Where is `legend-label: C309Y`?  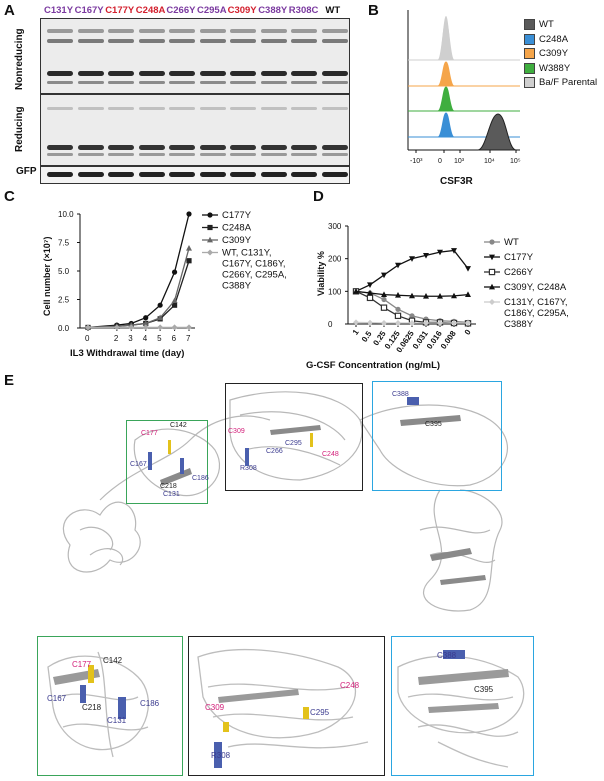 legend-label: C309Y is located at coordinates (554, 54).